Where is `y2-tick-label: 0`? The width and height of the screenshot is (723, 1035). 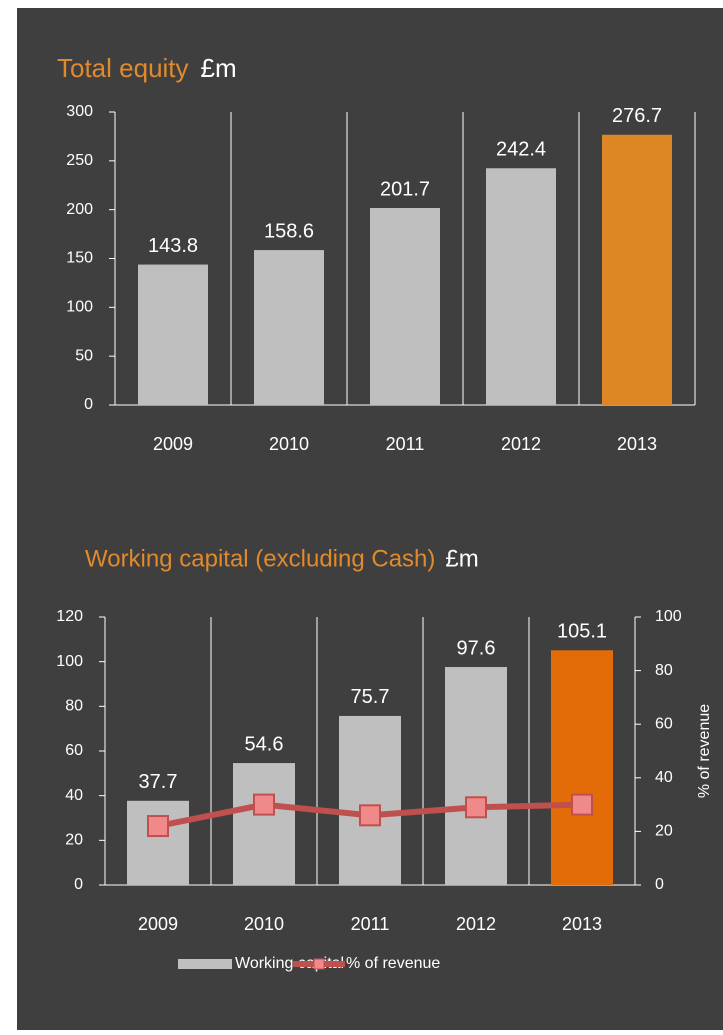
y2-tick-label: 0 is located at coordinates (659, 884).